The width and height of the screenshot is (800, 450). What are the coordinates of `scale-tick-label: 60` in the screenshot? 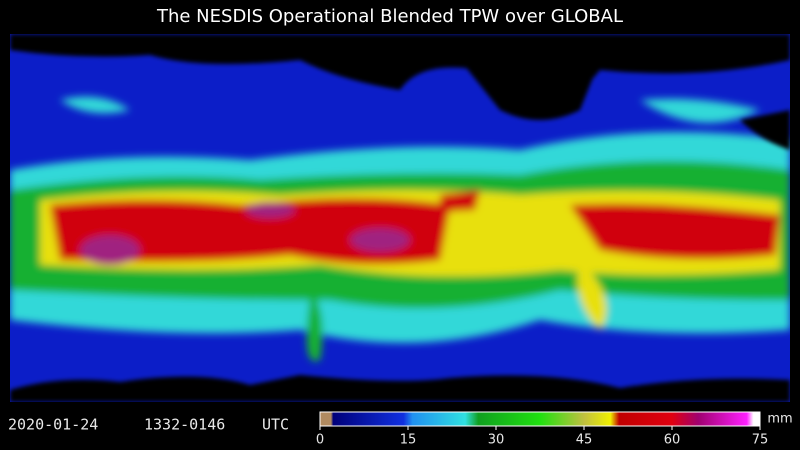 It's located at (672, 440).